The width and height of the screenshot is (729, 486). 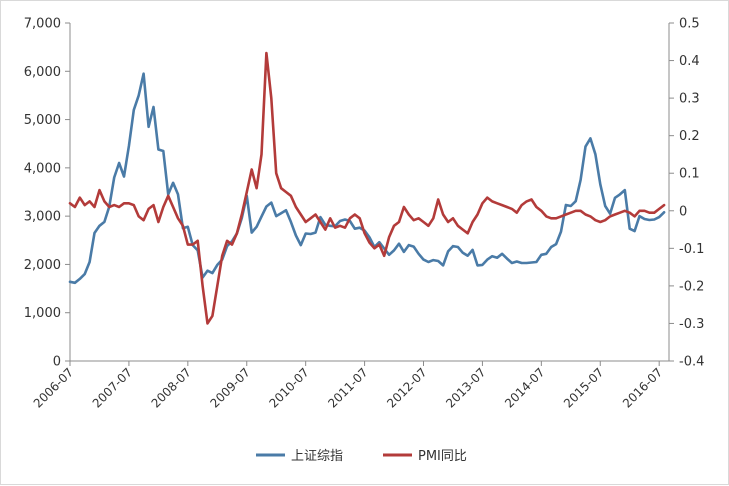 What do you see at coordinates (230, 387) in the screenshot?
I see `x-tick-label: 2009-07` at bounding box center [230, 387].